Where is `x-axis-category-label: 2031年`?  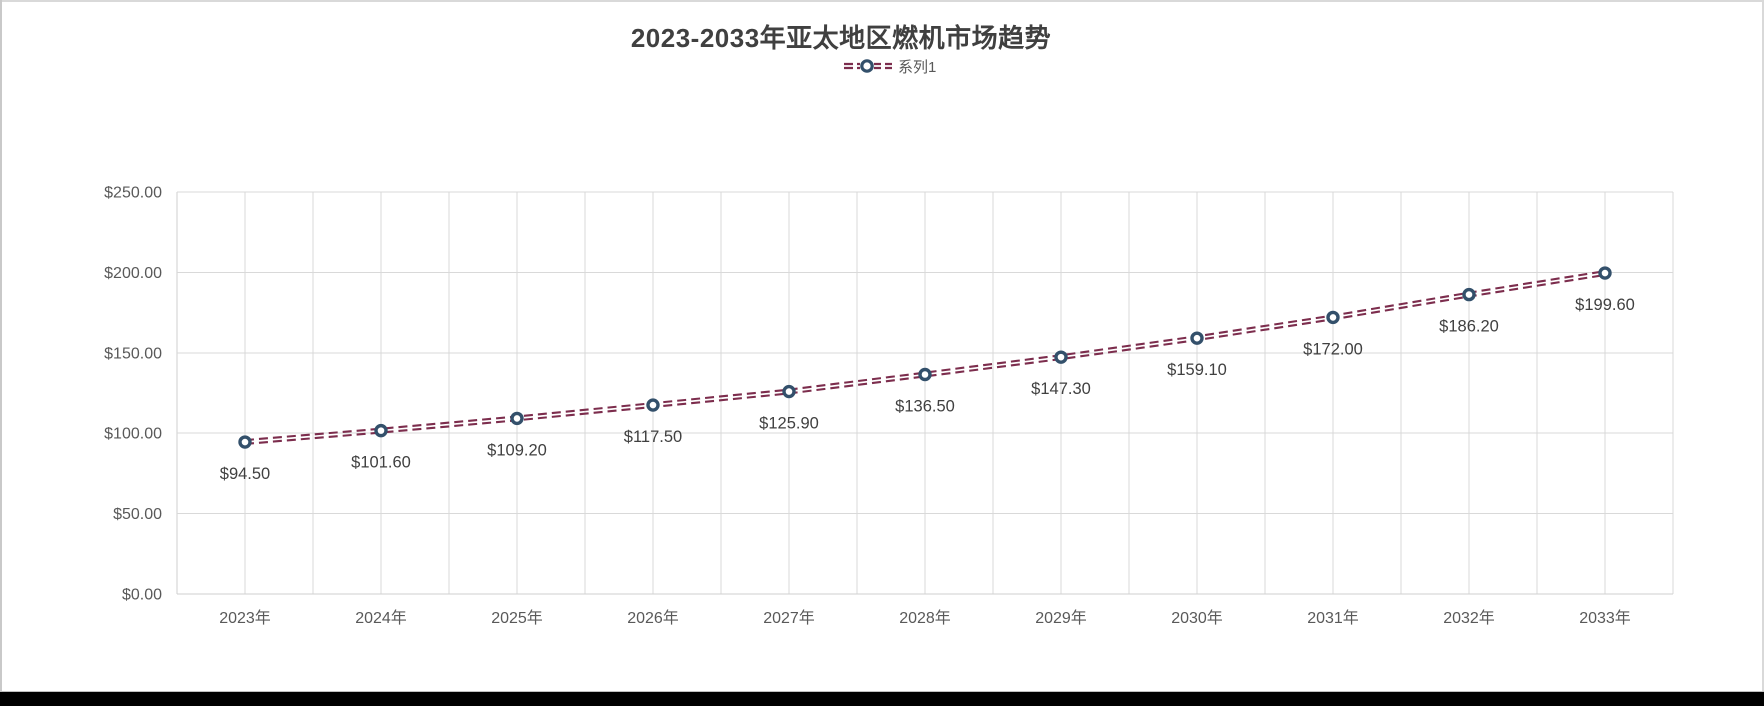
x-axis-category-label: 2031年 is located at coordinates (1333, 618).